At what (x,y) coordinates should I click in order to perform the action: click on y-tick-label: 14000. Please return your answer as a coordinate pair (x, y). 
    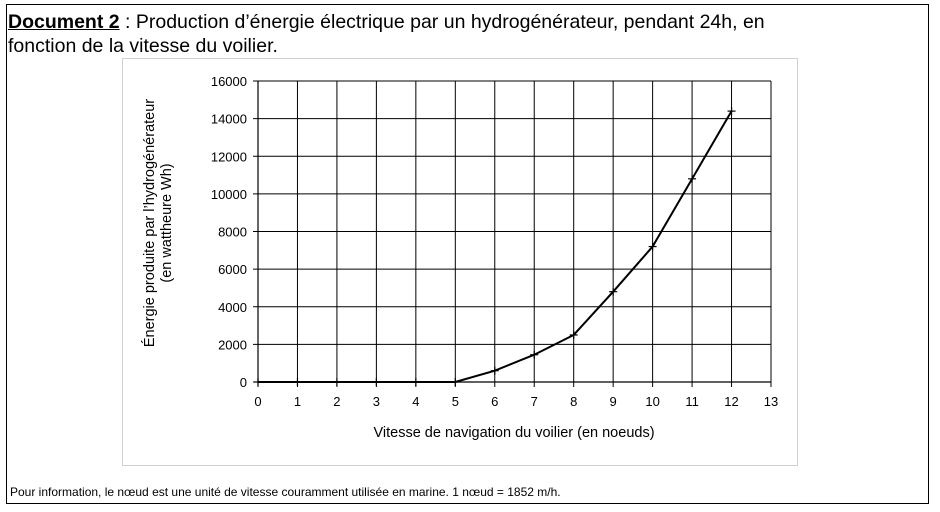
    Looking at the image, I should click on (229, 119).